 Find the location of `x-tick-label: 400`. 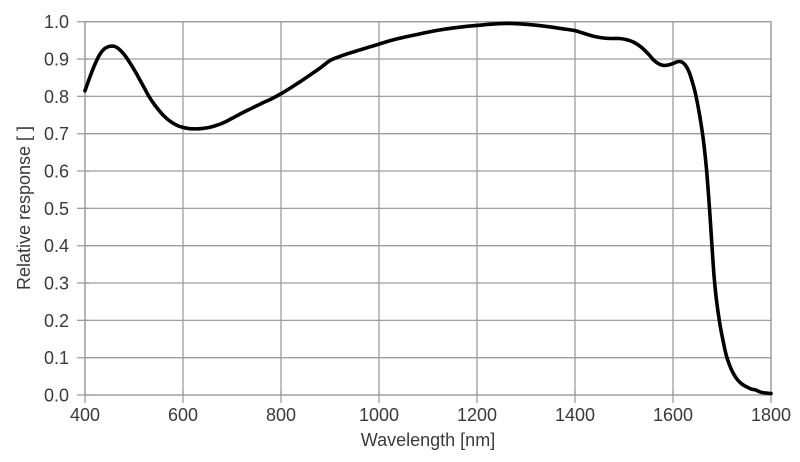

x-tick-label: 400 is located at coordinates (85, 415).